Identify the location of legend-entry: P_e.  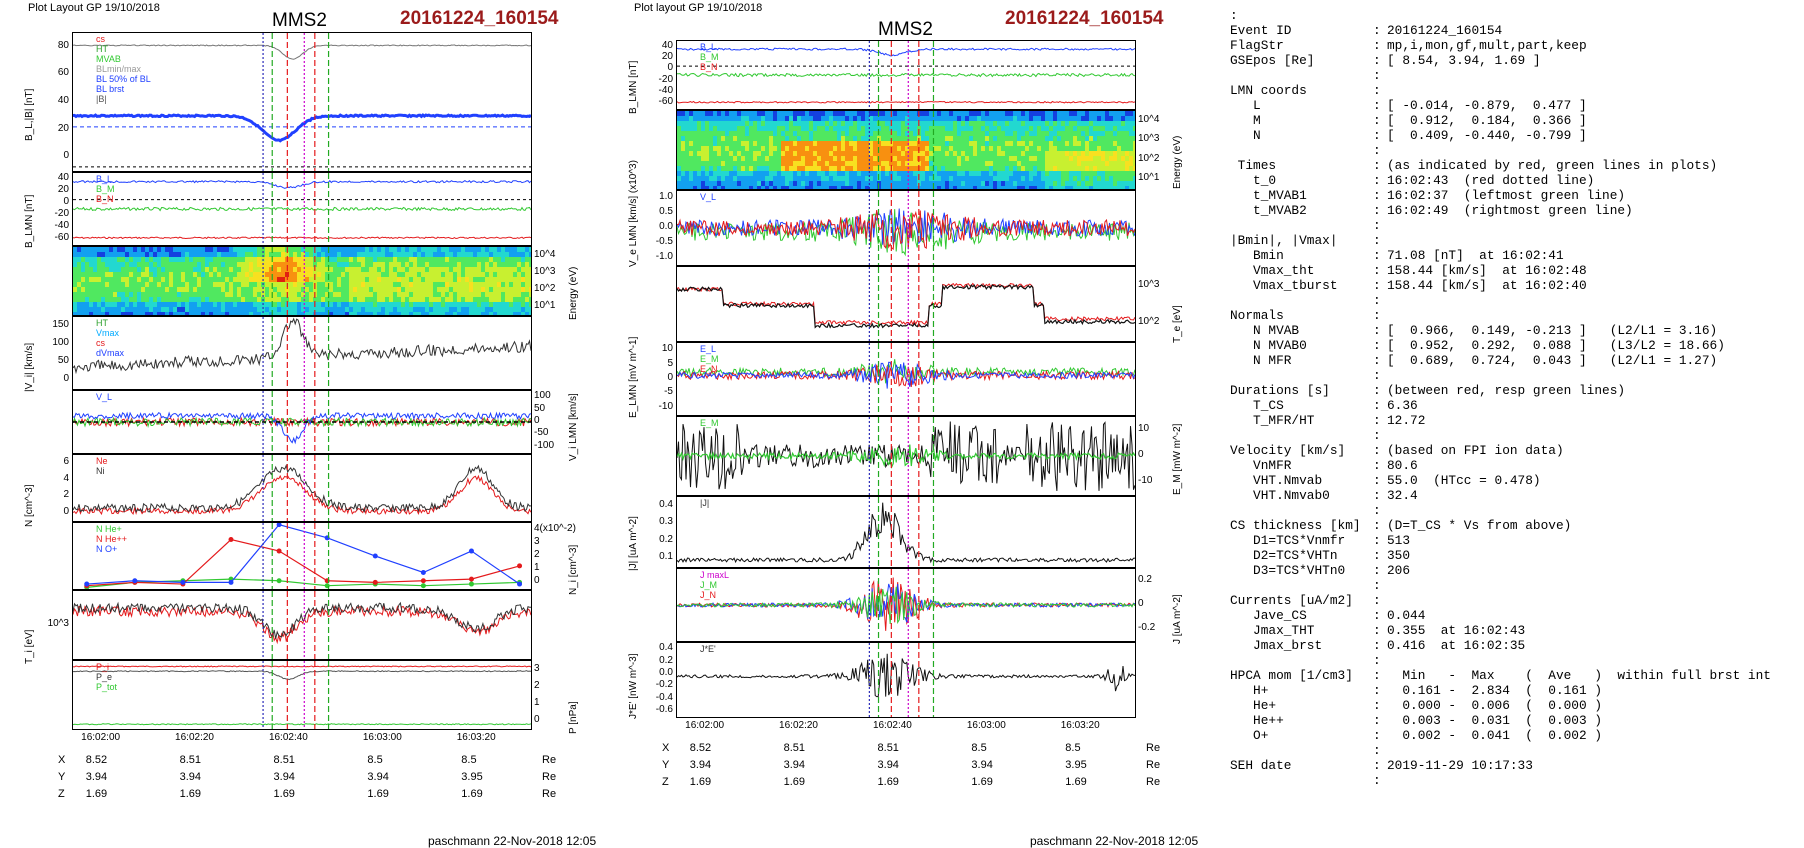
(104, 677).